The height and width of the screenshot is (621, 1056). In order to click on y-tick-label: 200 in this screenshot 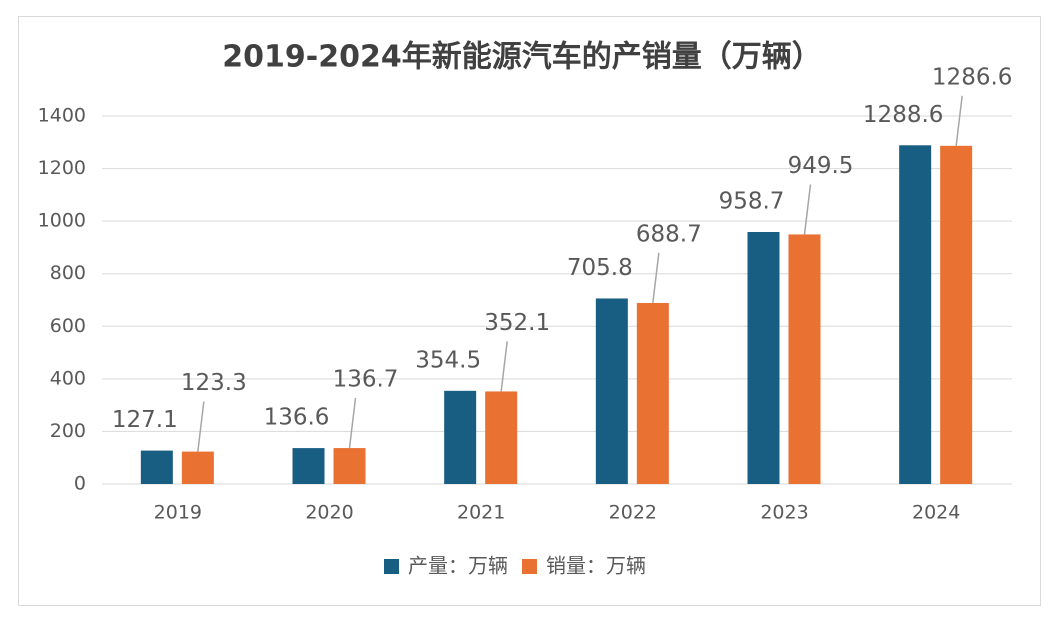, I will do `click(68, 431)`.